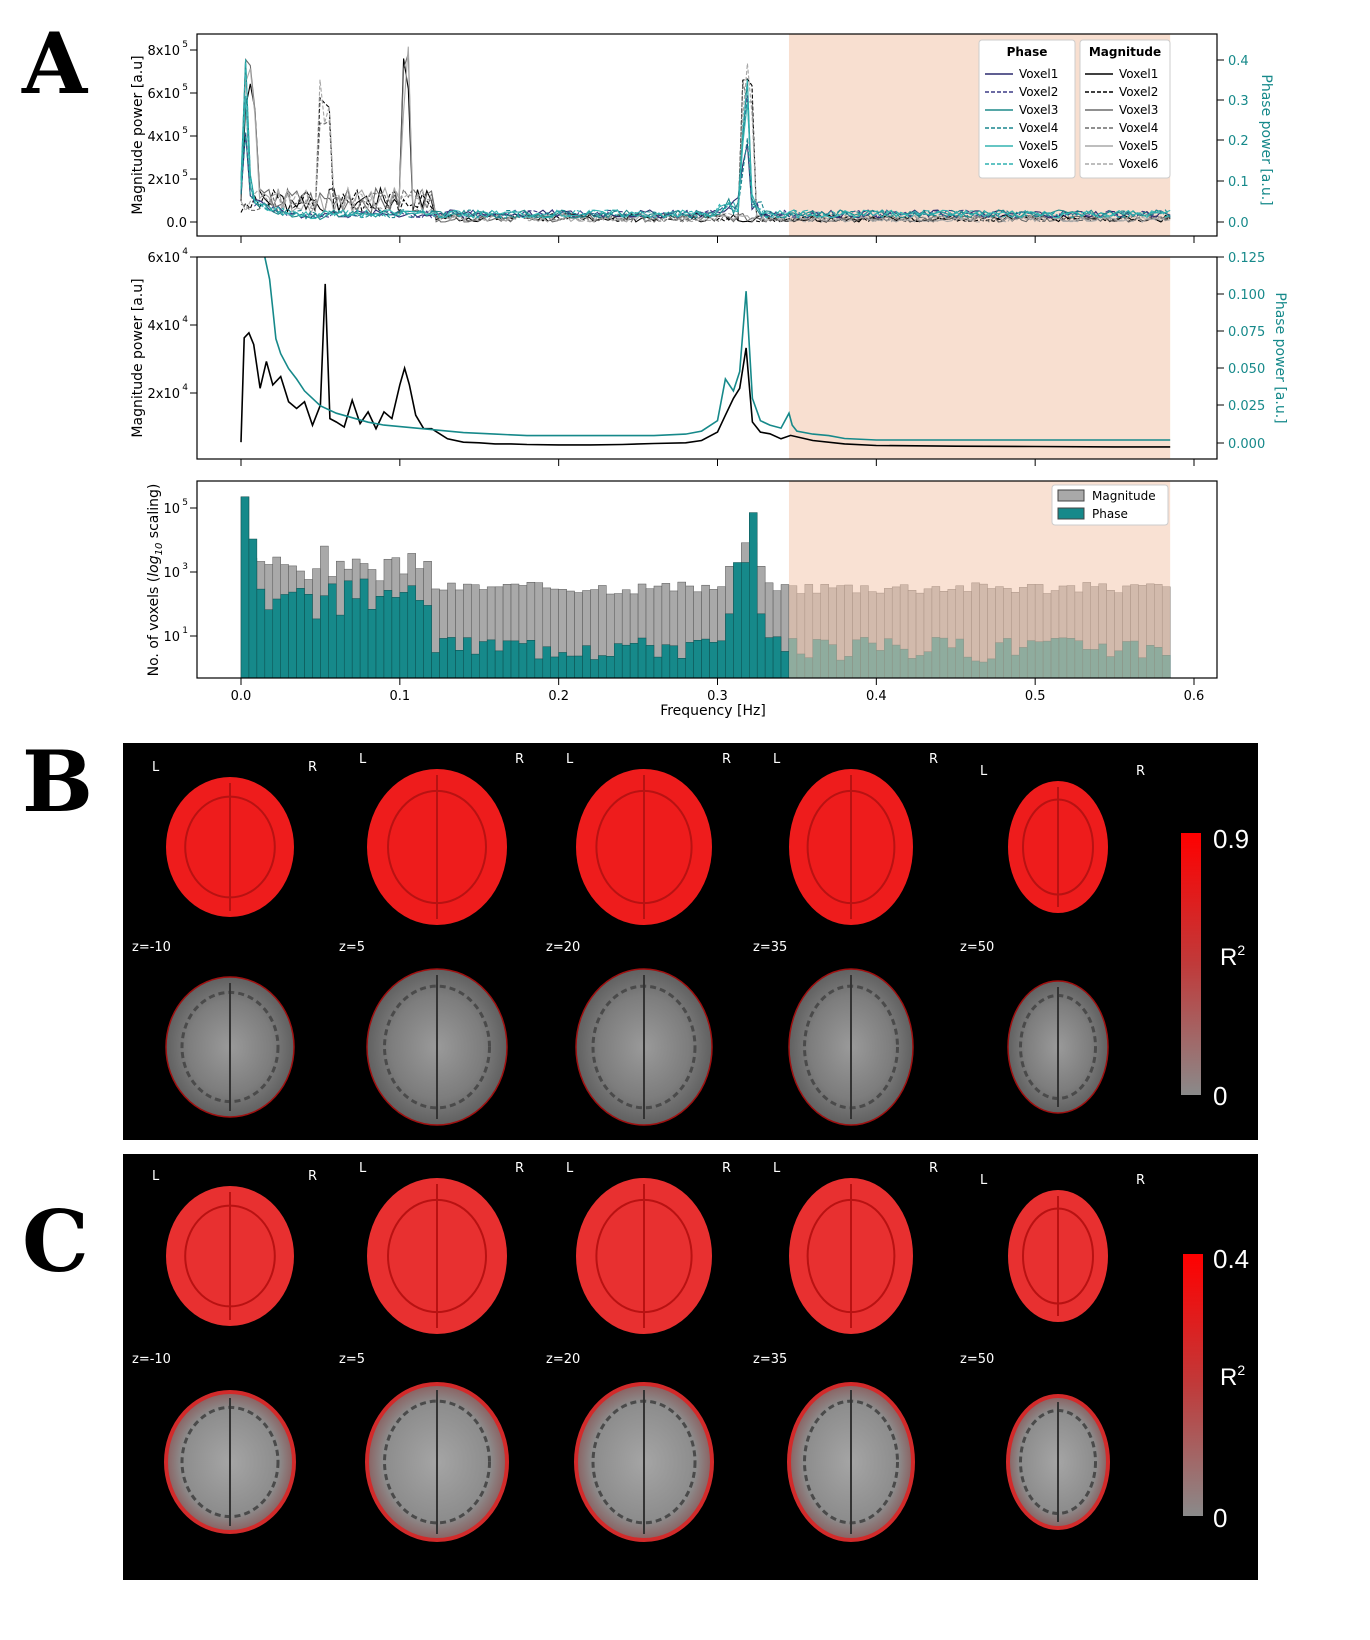  I want to click on y-tick: 0.000, so click(1246, 444).